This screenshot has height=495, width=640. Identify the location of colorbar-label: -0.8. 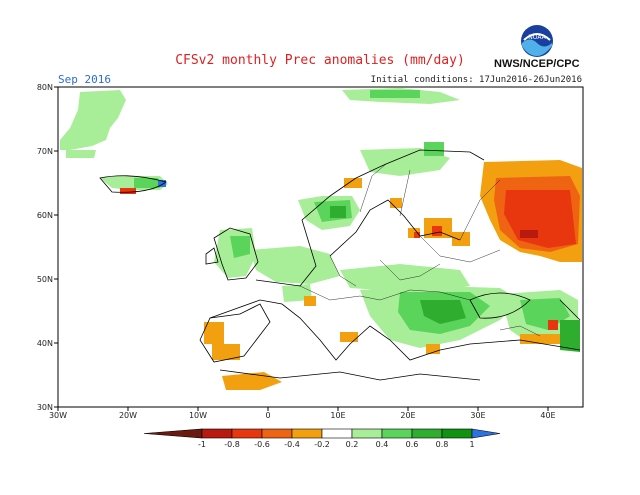
(232, 444).